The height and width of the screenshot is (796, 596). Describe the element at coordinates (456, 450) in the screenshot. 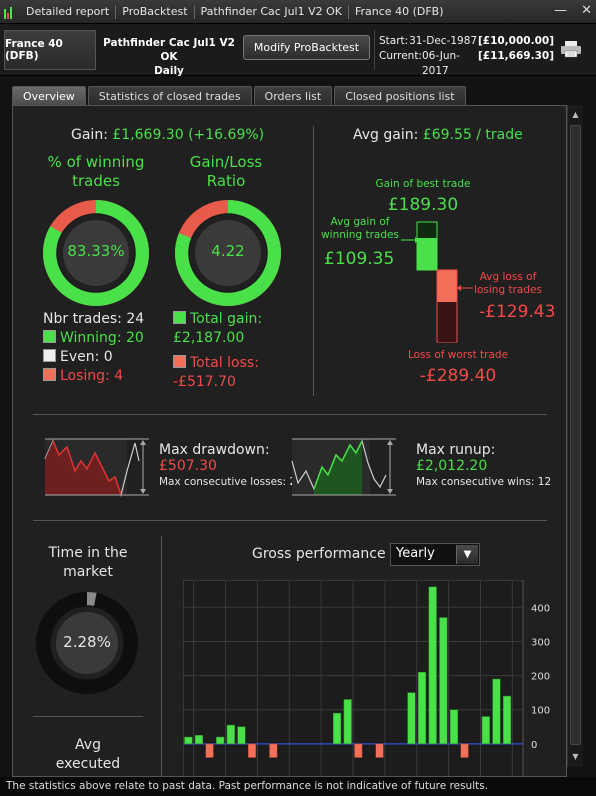

I see `max-runup-label: Max runup:` at that location.